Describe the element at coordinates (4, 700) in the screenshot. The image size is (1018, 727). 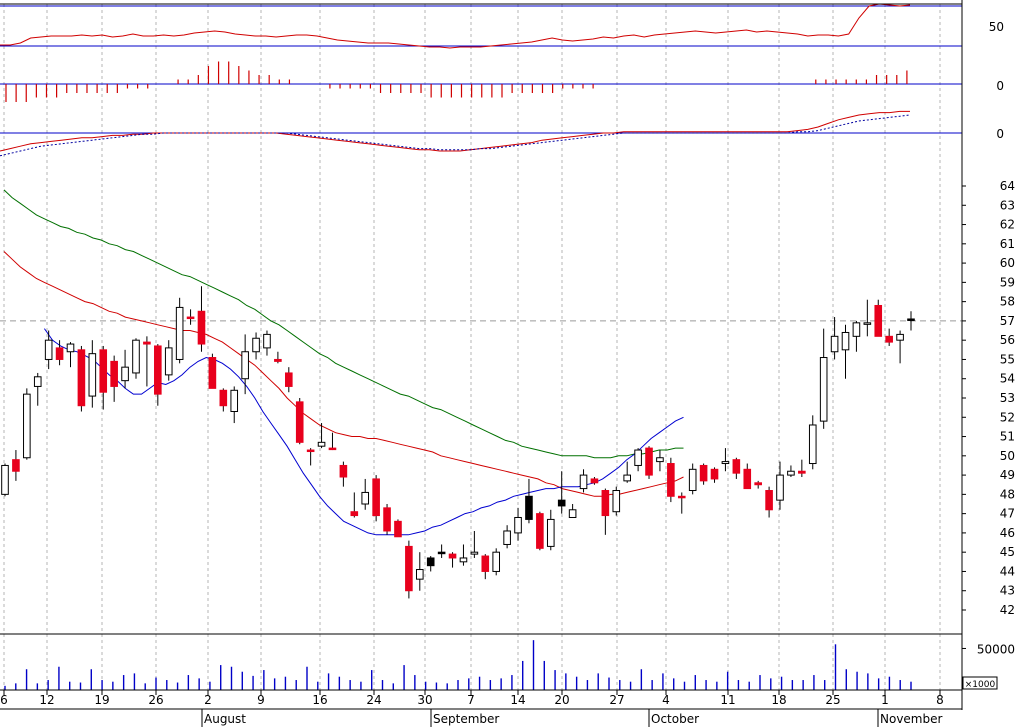
I see `x-day-label: 6` at that location.